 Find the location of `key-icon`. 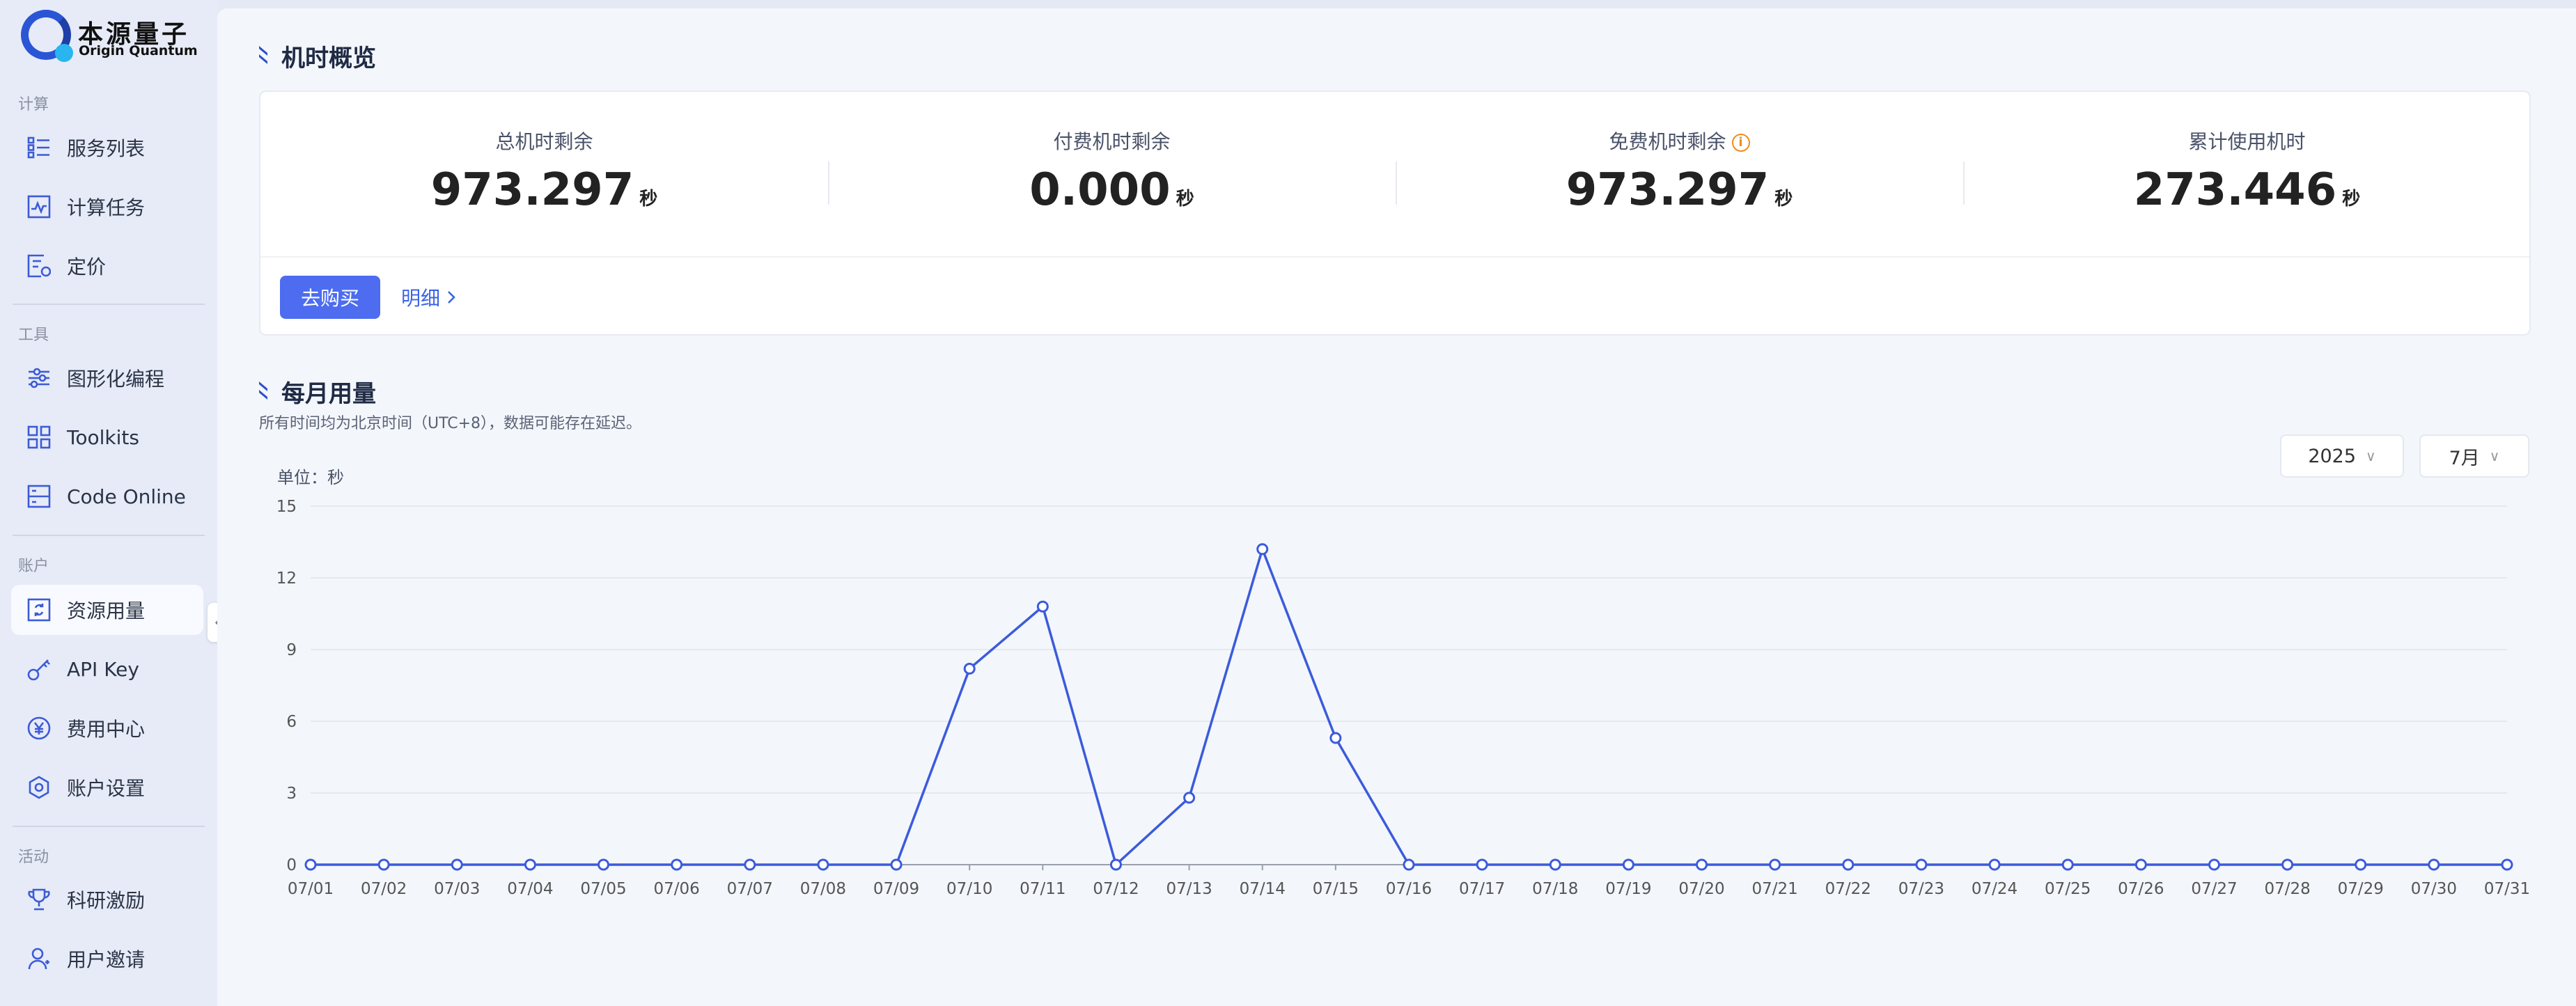

key-icon is located at coordinates (39, 669).